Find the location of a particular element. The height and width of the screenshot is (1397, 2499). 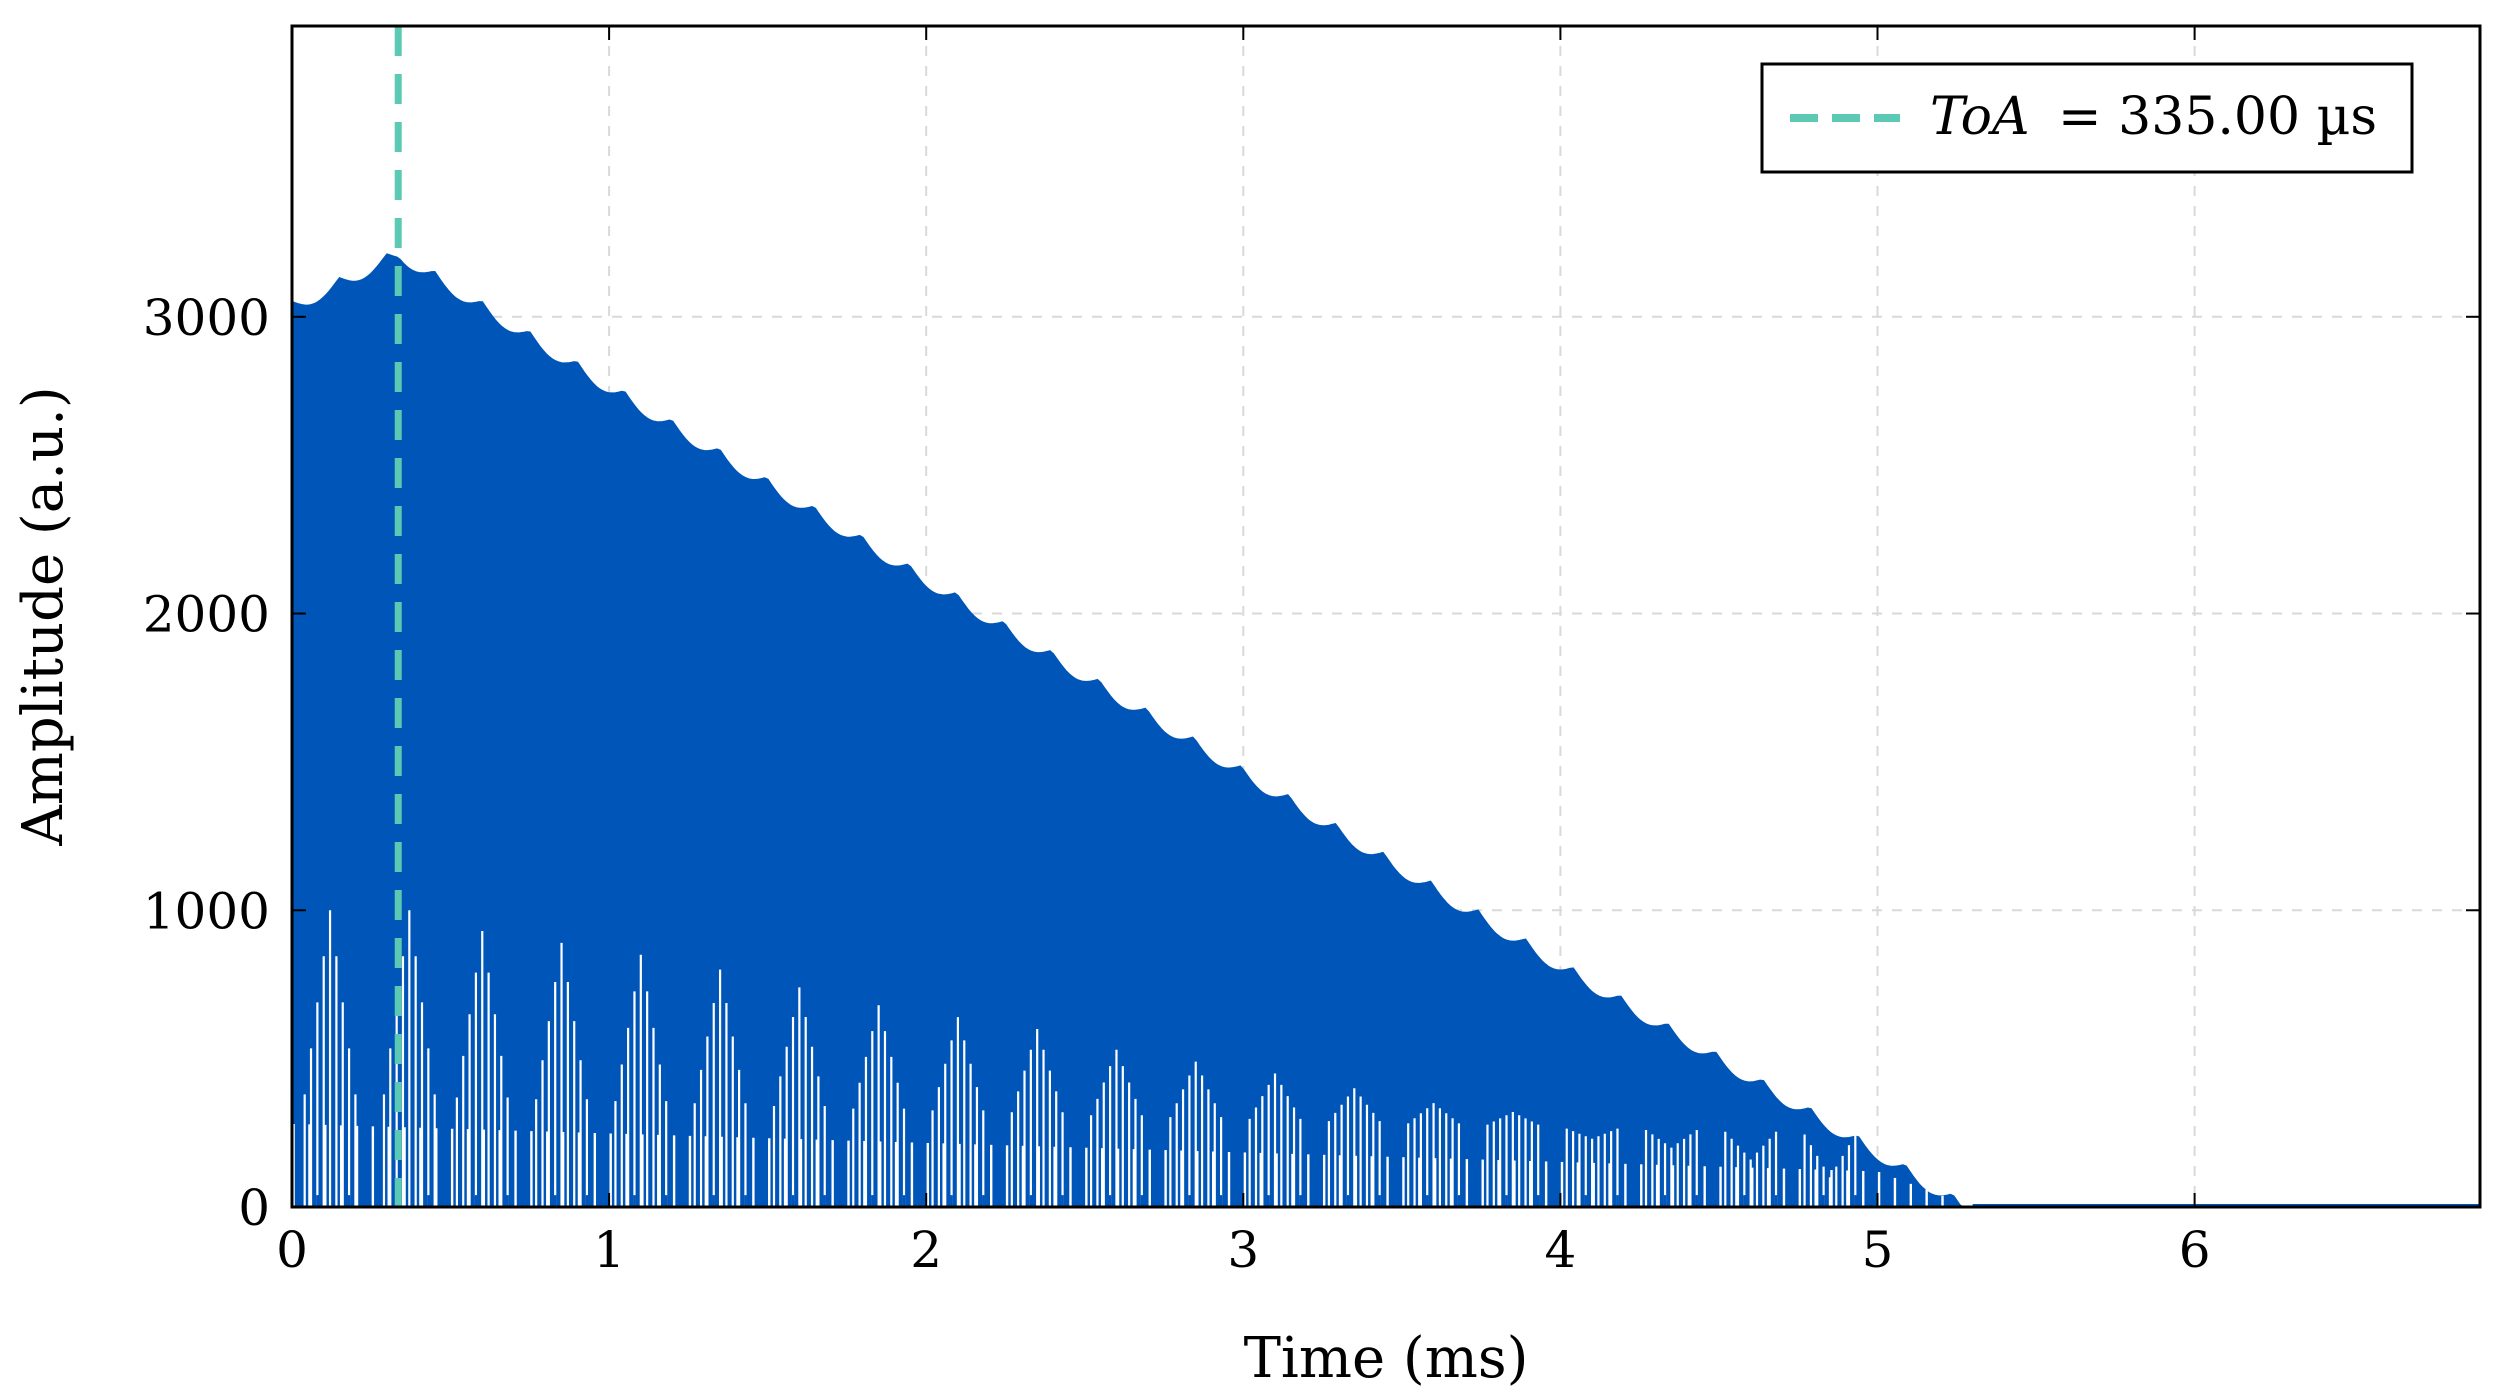

x-tick-label: 6 is located at coordinates (2195, 1250).